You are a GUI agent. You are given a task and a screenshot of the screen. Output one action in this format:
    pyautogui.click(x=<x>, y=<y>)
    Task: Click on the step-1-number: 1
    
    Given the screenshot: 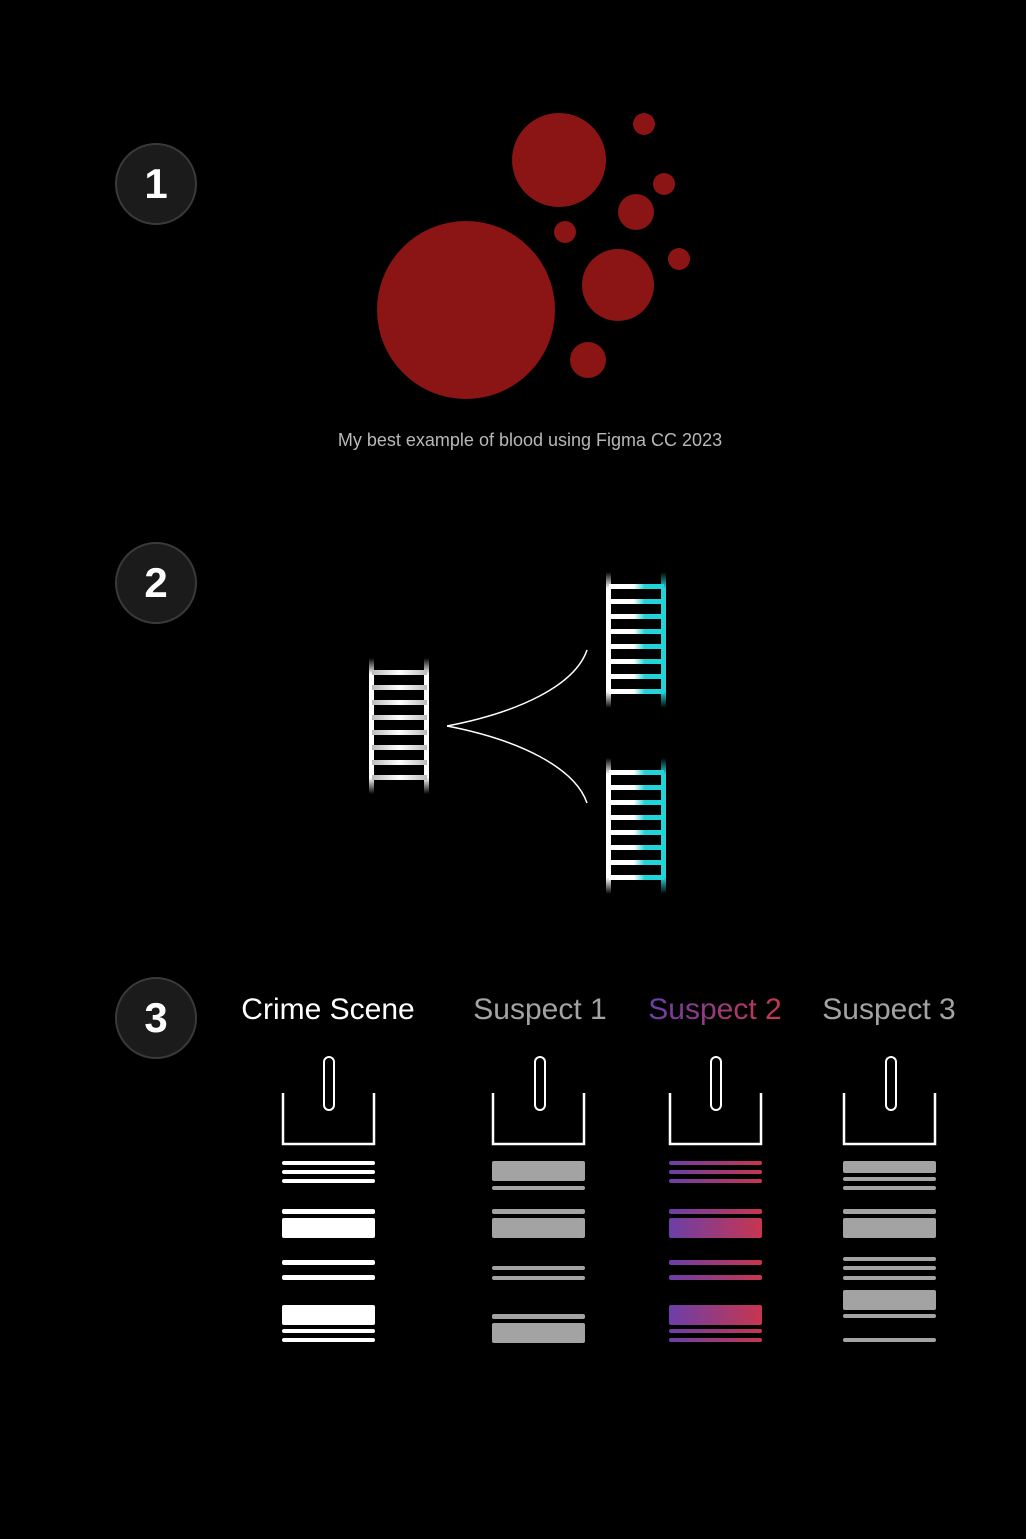 What is the action you would take?
    pyautogui.click(x=156, y=183)
    